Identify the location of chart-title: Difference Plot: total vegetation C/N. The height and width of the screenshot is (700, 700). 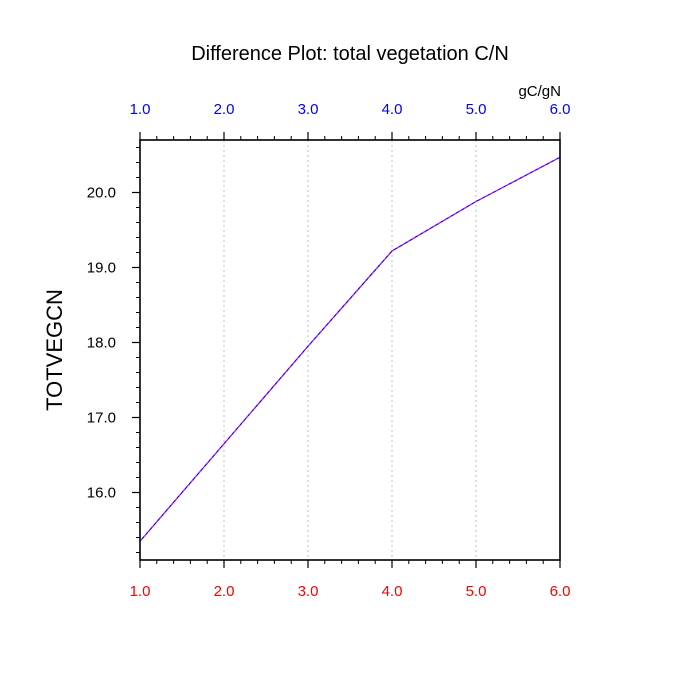
(350, 54).